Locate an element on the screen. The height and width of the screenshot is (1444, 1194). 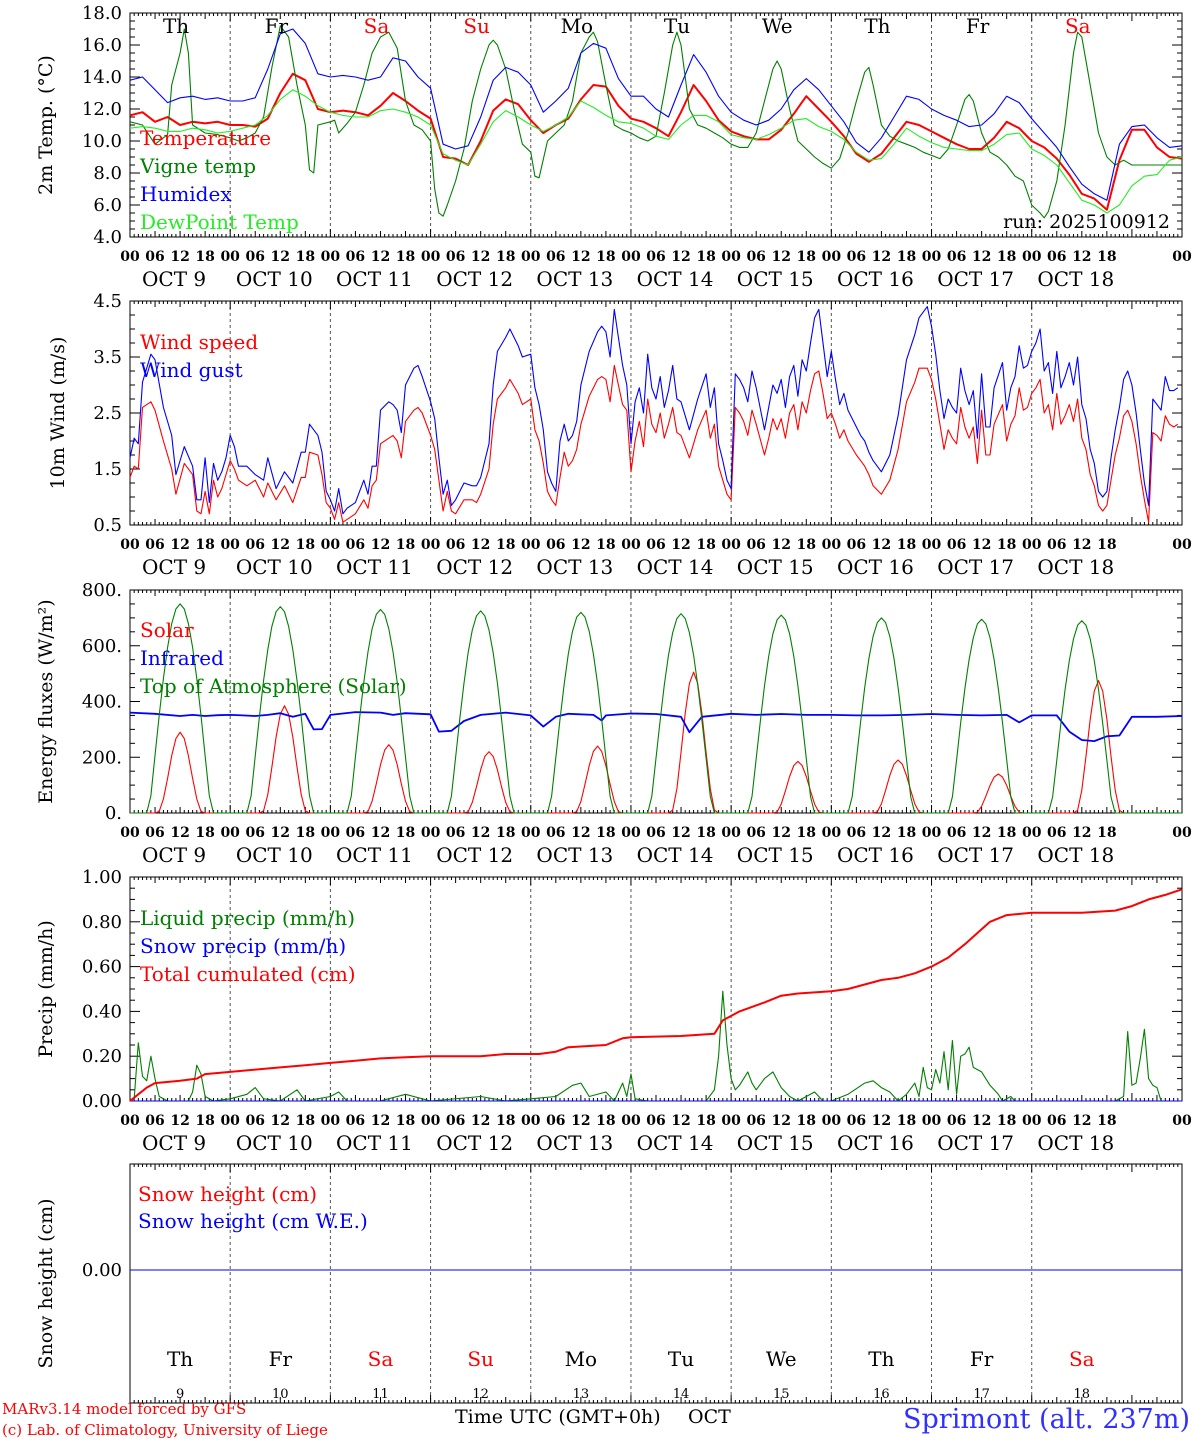
weekday-label-bottom: Sa is located at coordinates (1082, 1359).